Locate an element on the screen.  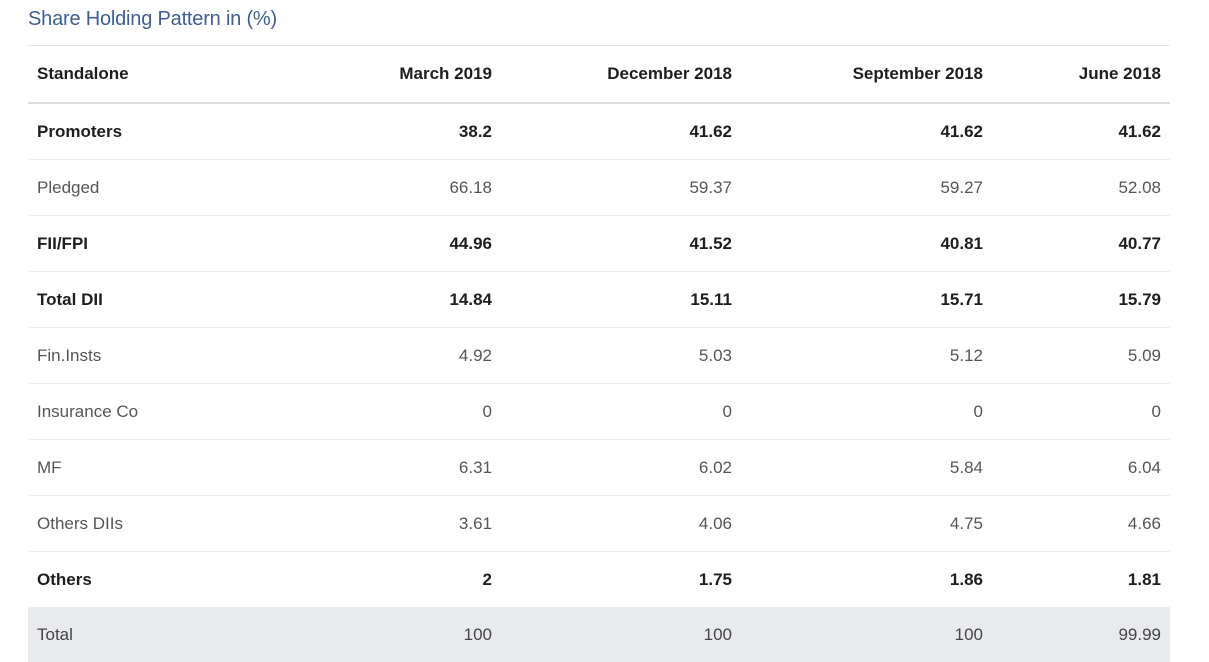
cell-value: 6.02 is located at coordinates (621, 468).